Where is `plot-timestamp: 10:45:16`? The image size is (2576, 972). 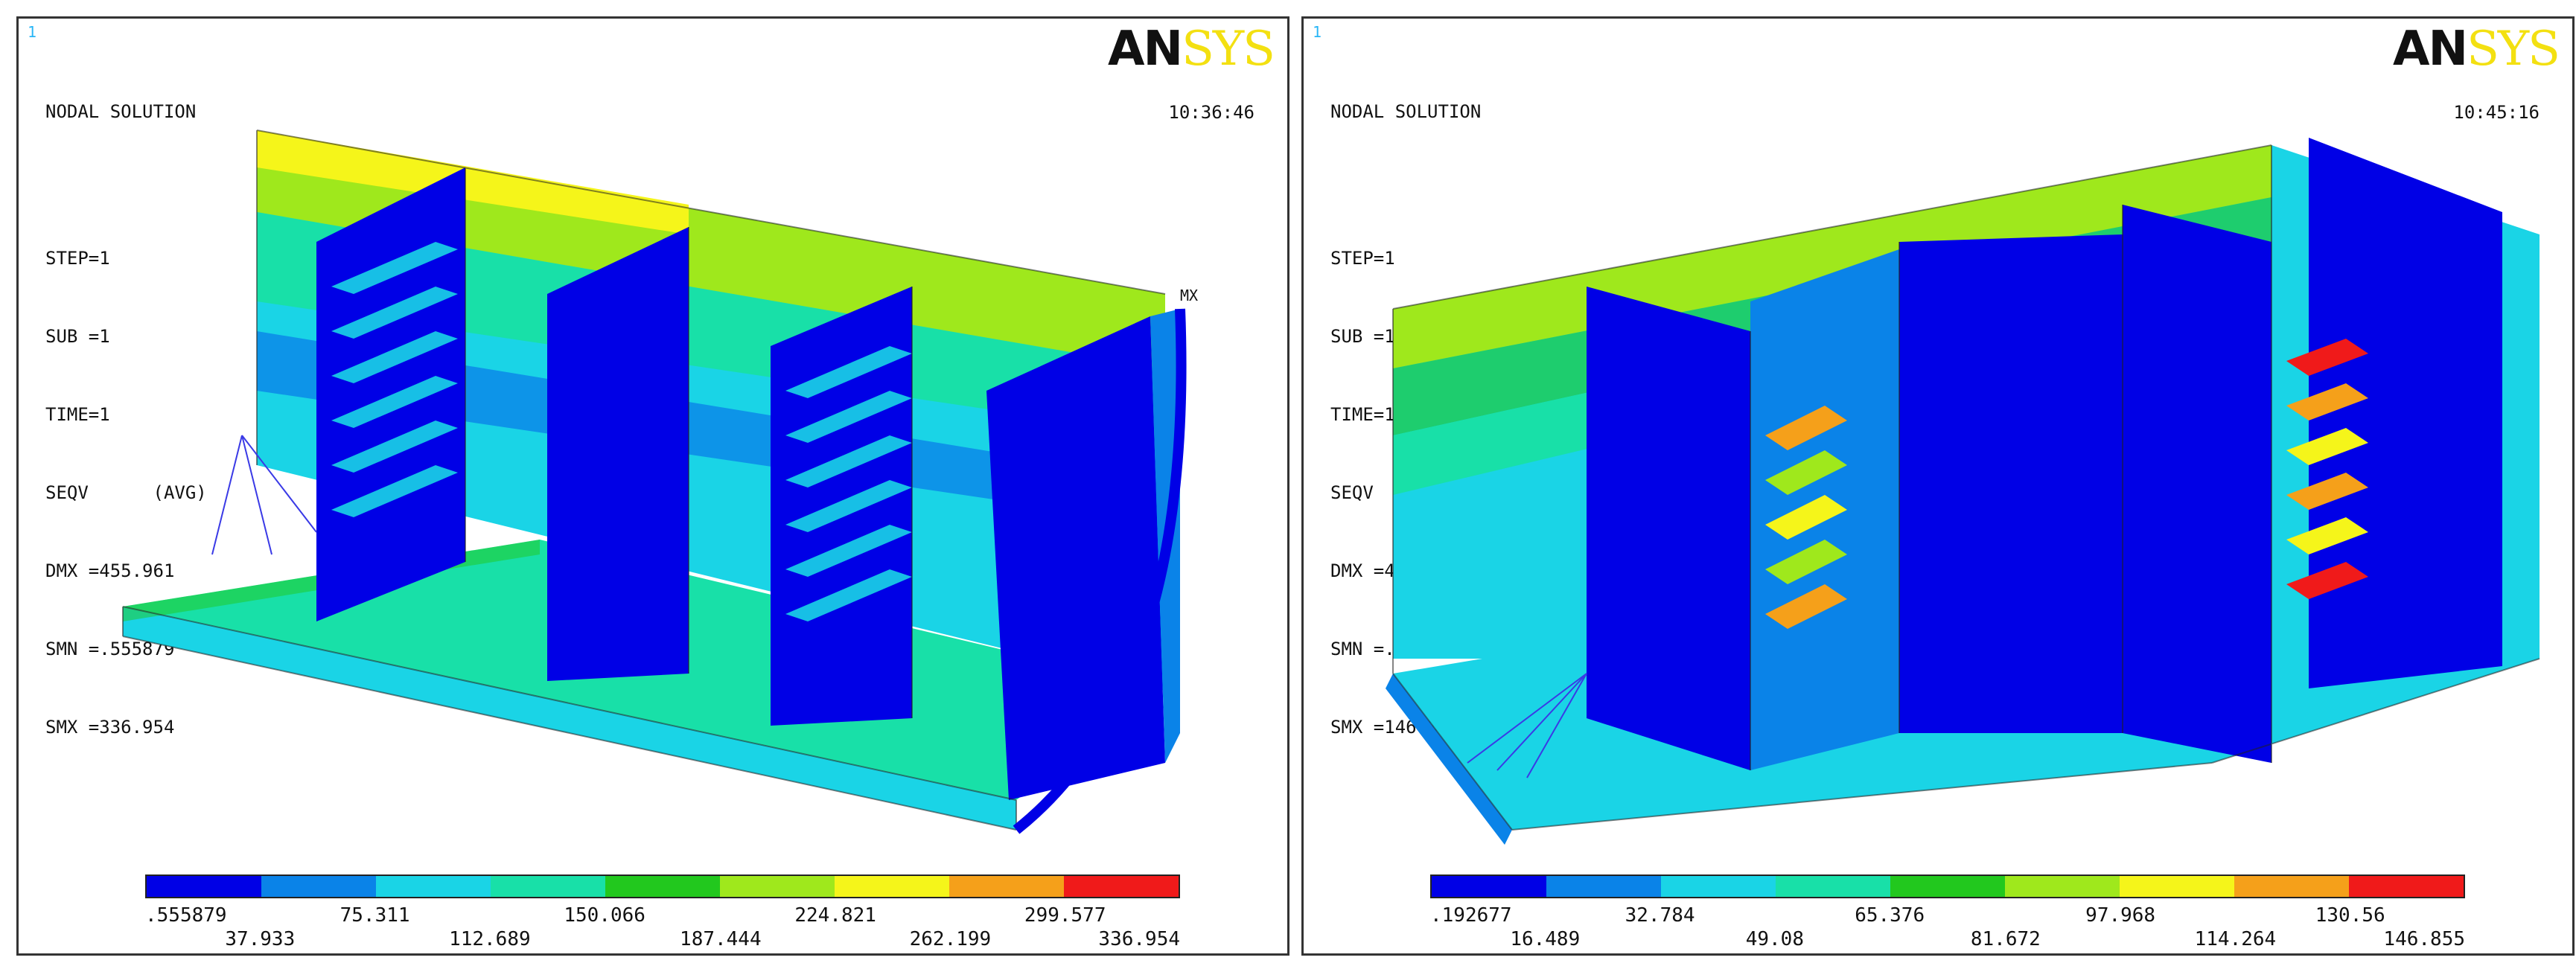
plot-timestamp: 10:45:16 is located at coordinates (2496, 113).